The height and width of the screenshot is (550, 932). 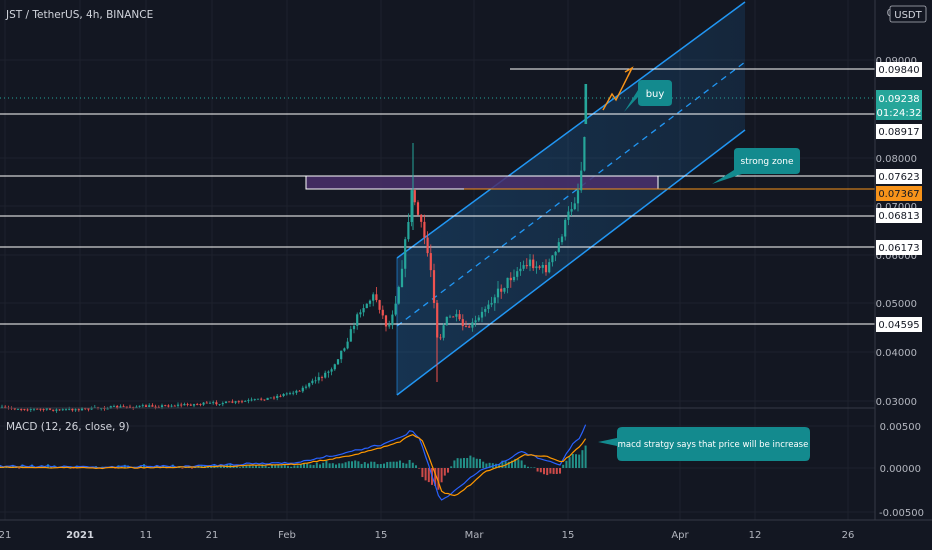 I want to click on time-axis-panel, so click(x=466, y=535).